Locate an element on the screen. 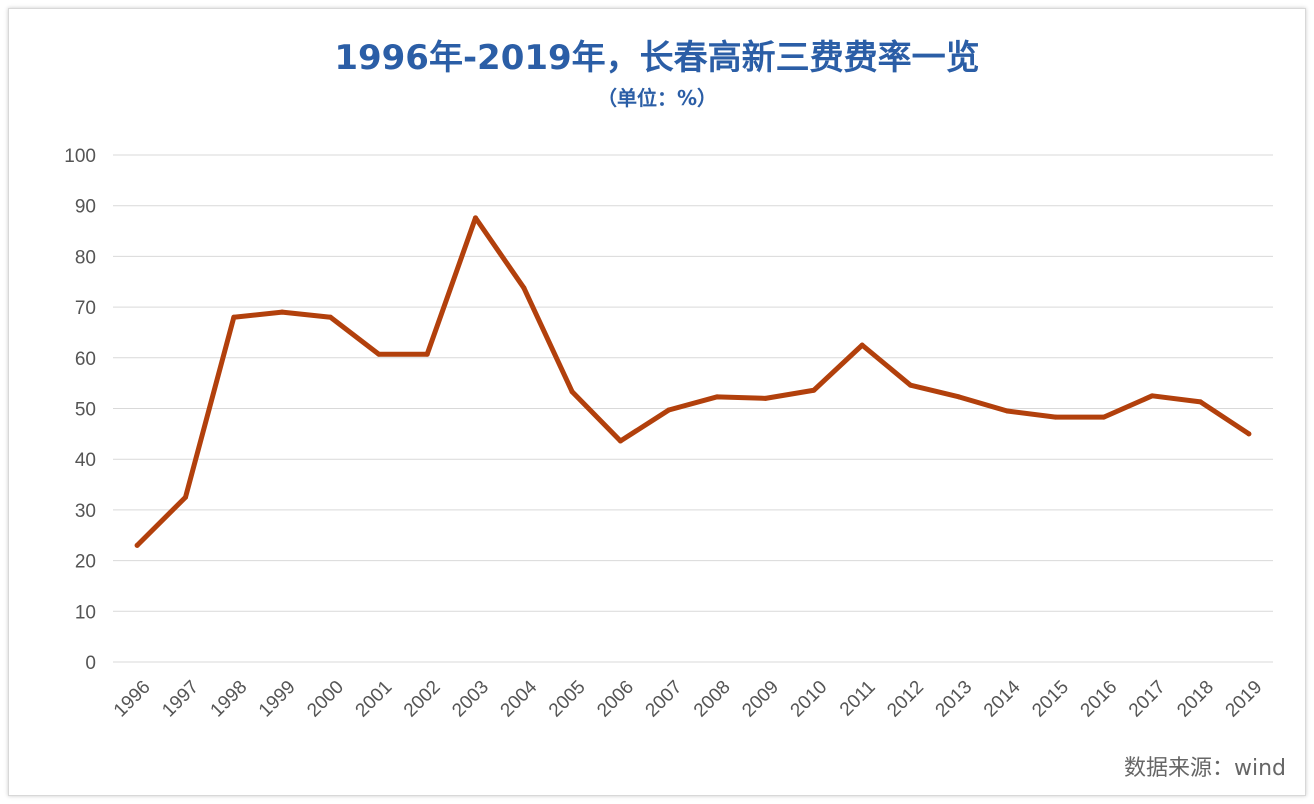  x-tick-label: 2011 is located at coordinates (858, 699).